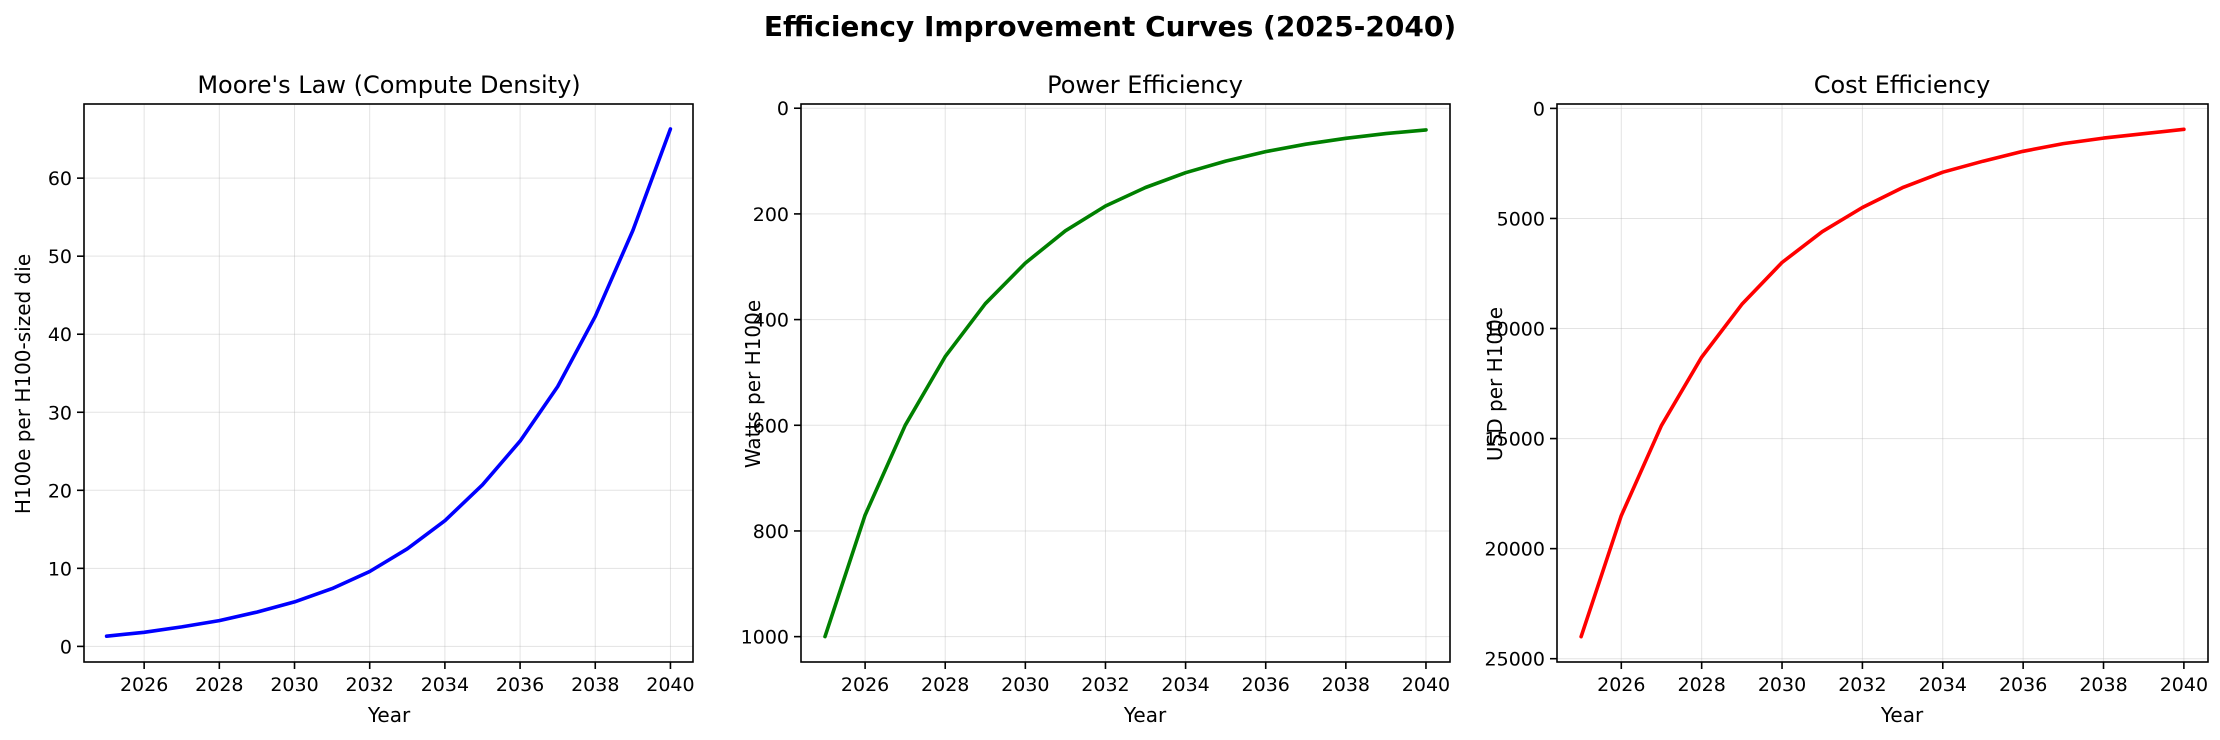  What do you see at coordinates (60, 413) in the screenshot?
I see `y-tick-label: 30` at bounding box center [60, 413].